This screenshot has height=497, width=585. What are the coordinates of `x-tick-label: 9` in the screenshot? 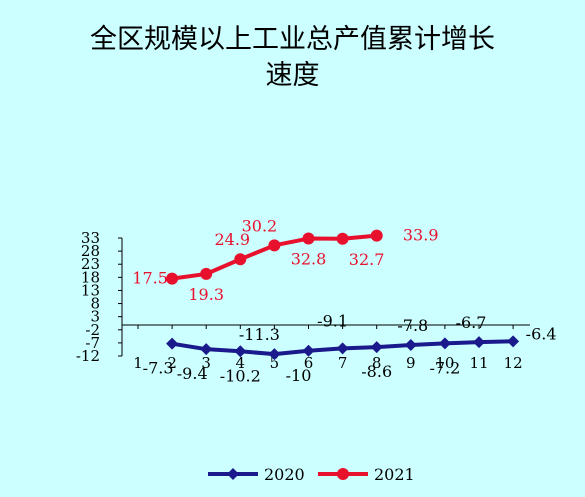 It's located at (411, 363).